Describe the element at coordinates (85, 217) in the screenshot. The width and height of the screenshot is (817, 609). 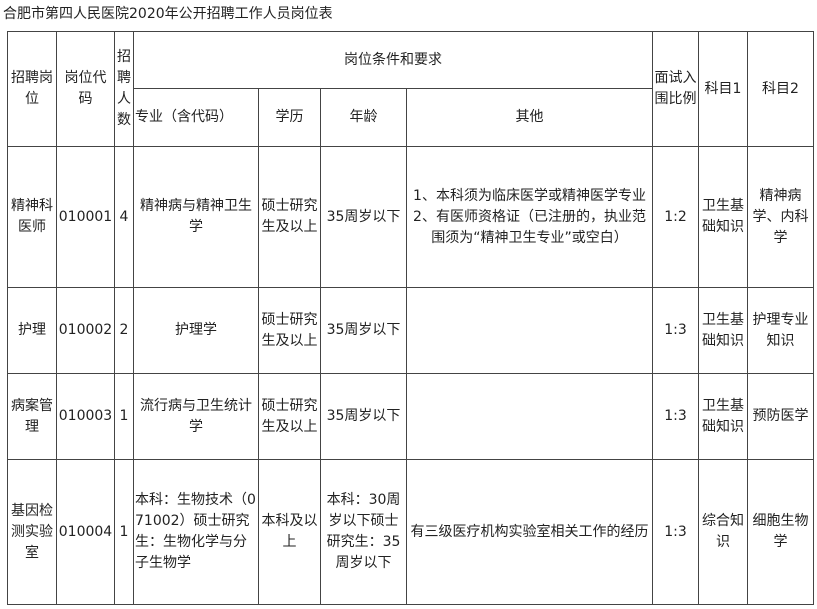
I see `cell-code: 010001` at that location.